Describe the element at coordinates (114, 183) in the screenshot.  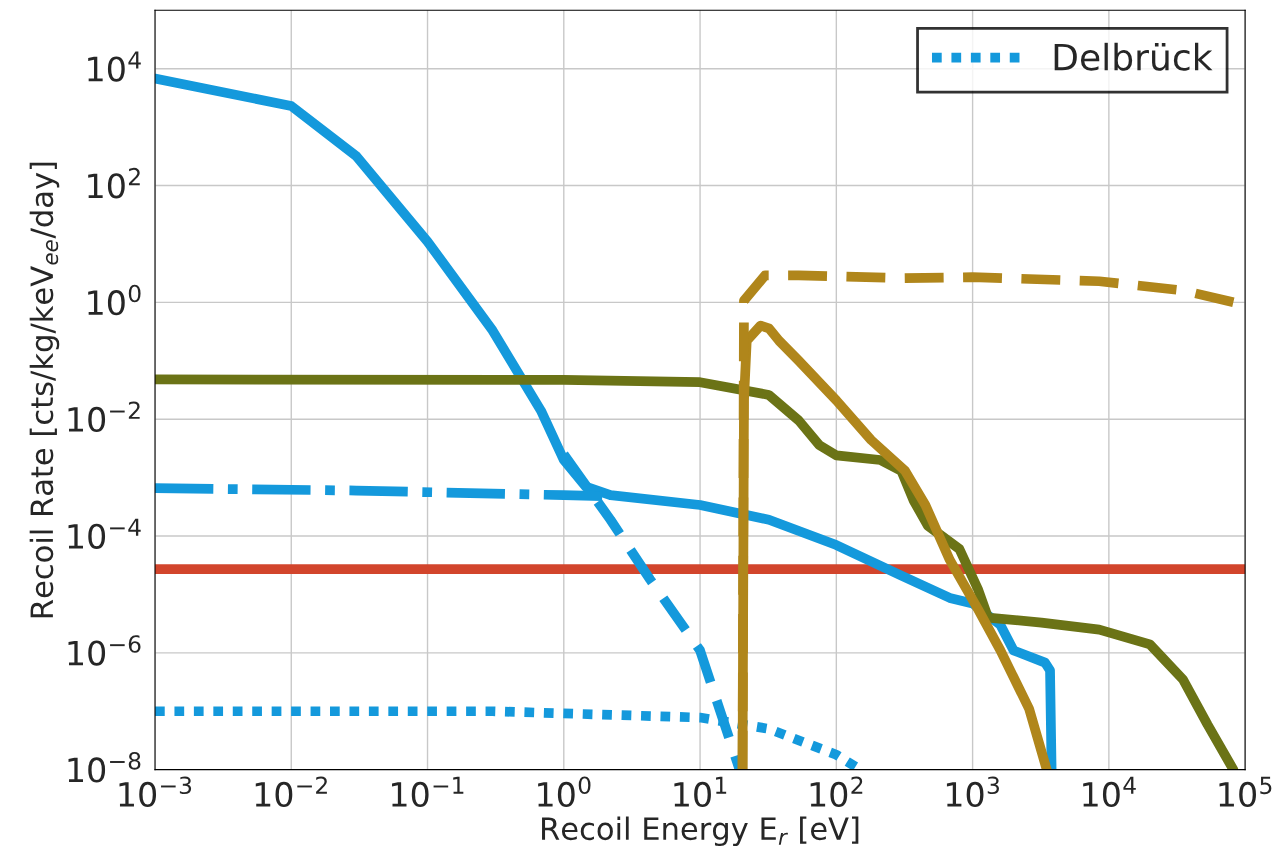
I see `y-tick-label: 10$^{2}$` at that location.